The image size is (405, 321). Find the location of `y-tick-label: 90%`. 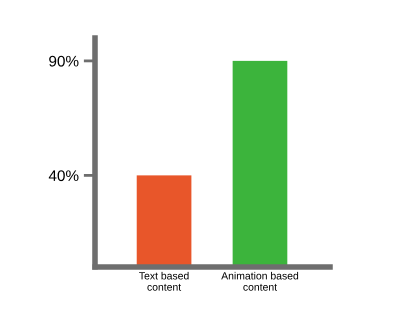

y-tick-label: 90% is located at coordinates (63, 61).